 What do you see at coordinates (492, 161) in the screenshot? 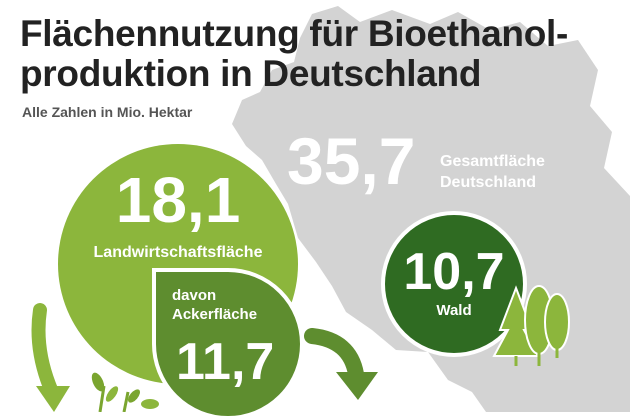
I see `total-area-label-line-1: Gesamtfläche` at bounding box center [492, 161].